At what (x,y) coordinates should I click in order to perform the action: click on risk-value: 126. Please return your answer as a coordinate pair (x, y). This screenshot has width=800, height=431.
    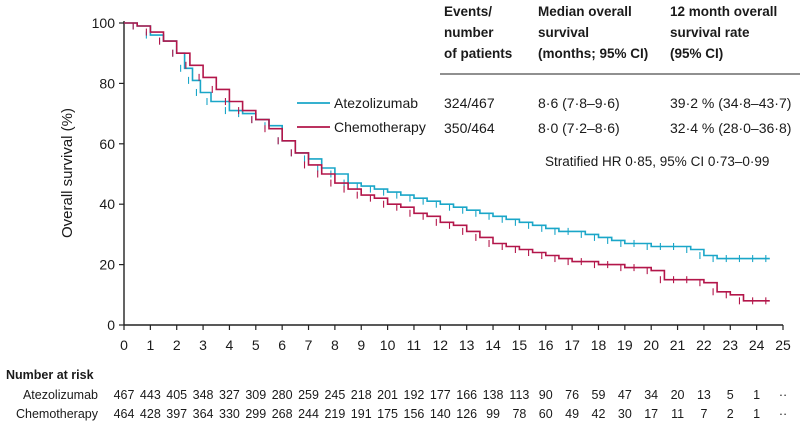
    Looking at the image, I should click on (466, 414).